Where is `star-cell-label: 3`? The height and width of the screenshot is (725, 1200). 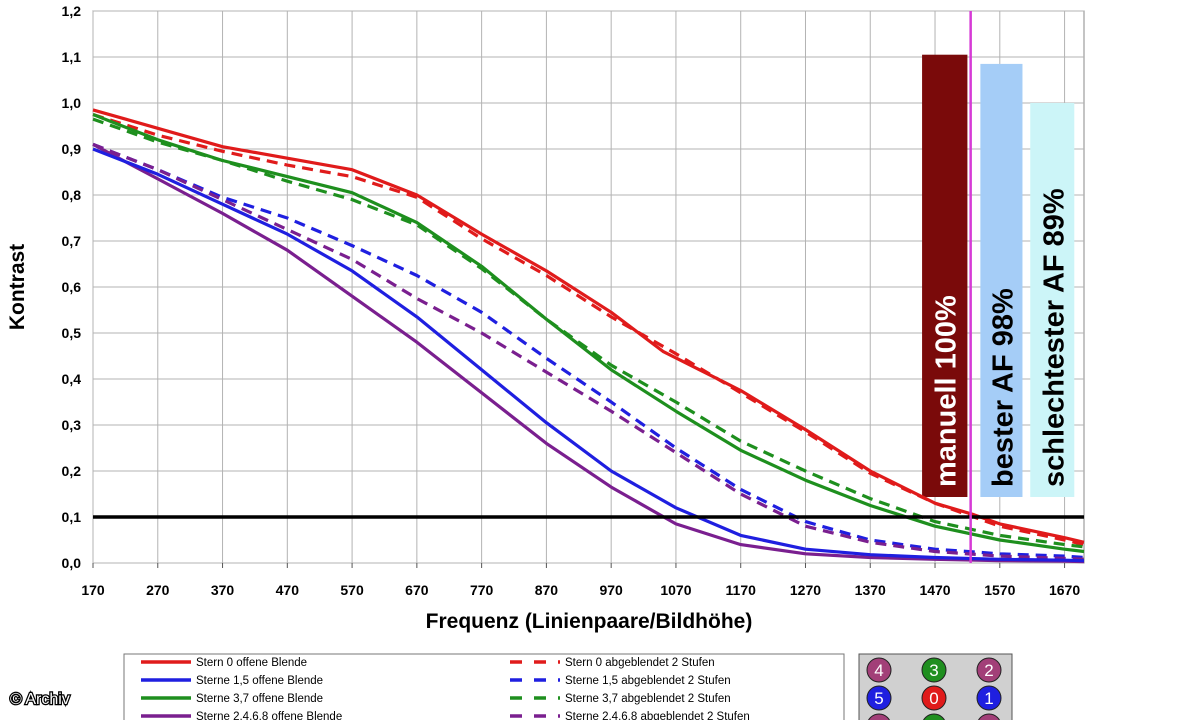
star-cell-label: 3 is located at coordinates (933, 670).